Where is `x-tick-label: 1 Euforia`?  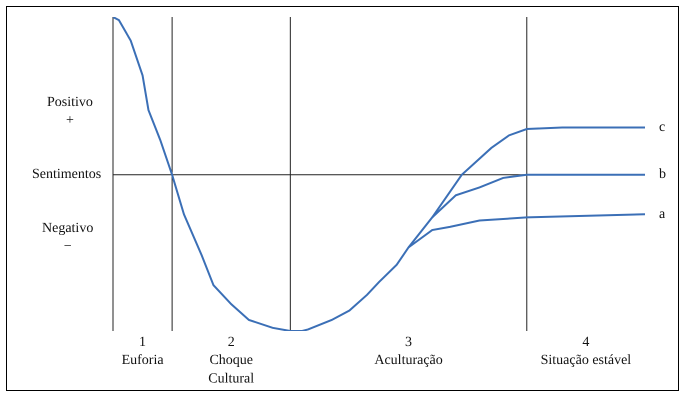
x-tick-label: 1 Euforia is located at coordinates (143, 351).